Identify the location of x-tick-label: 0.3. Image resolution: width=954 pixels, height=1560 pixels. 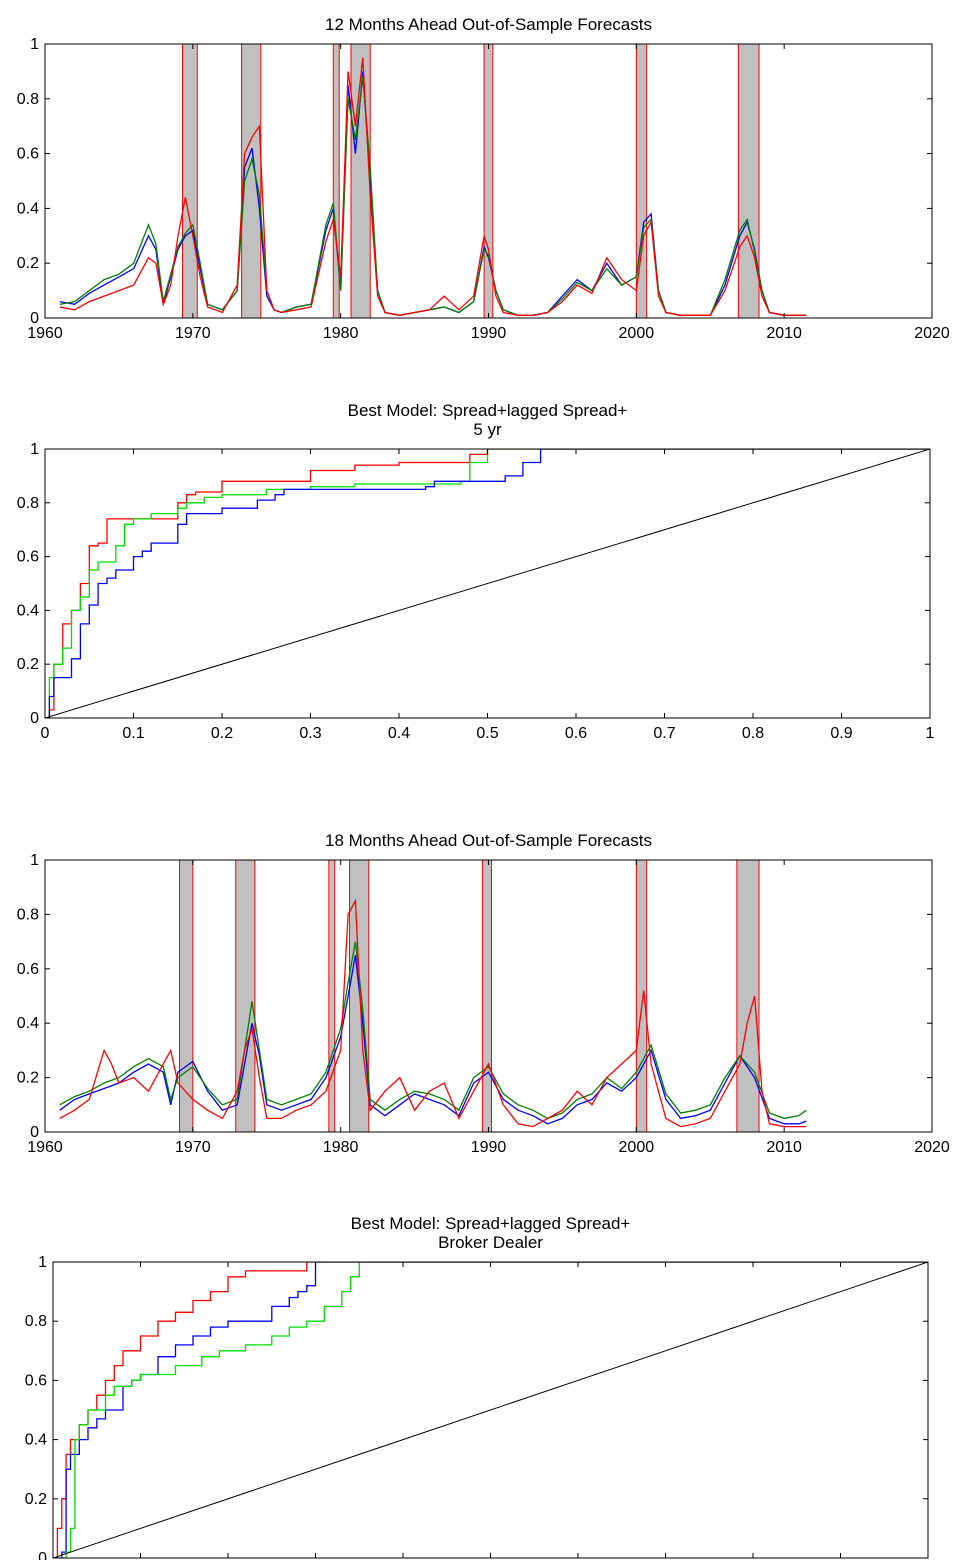
(310, 733).